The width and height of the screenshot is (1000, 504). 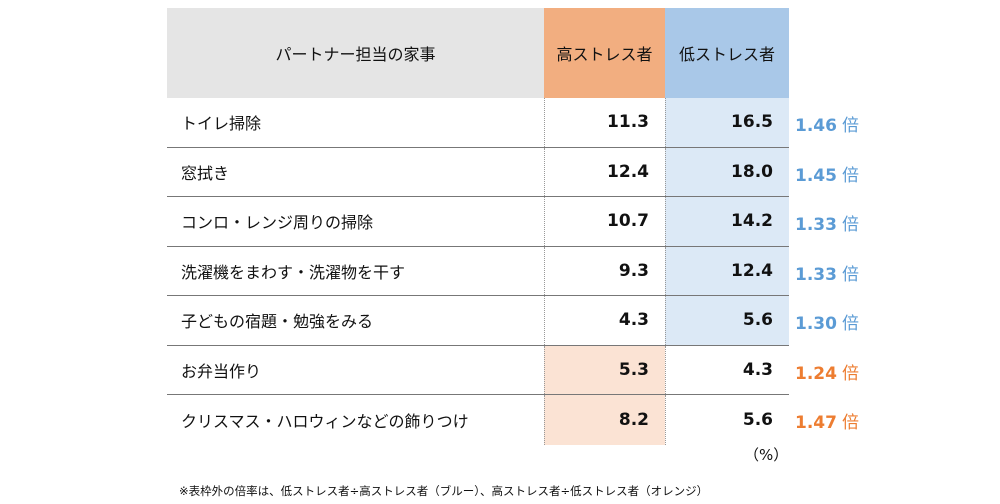 What do you see at coordinates (816, 175) in the screenshot?
I see `ratio-value: 1.45` at bounding box center [816, 175].